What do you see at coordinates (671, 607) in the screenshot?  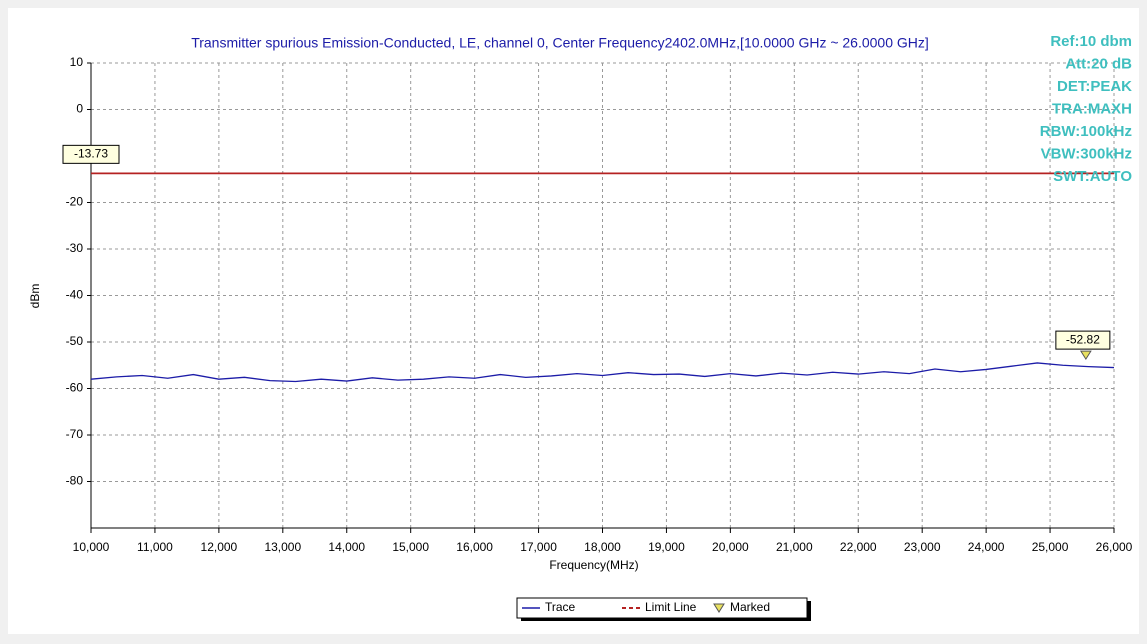 I see `legend-label: Limit Line` at bounding box center [671, 607].